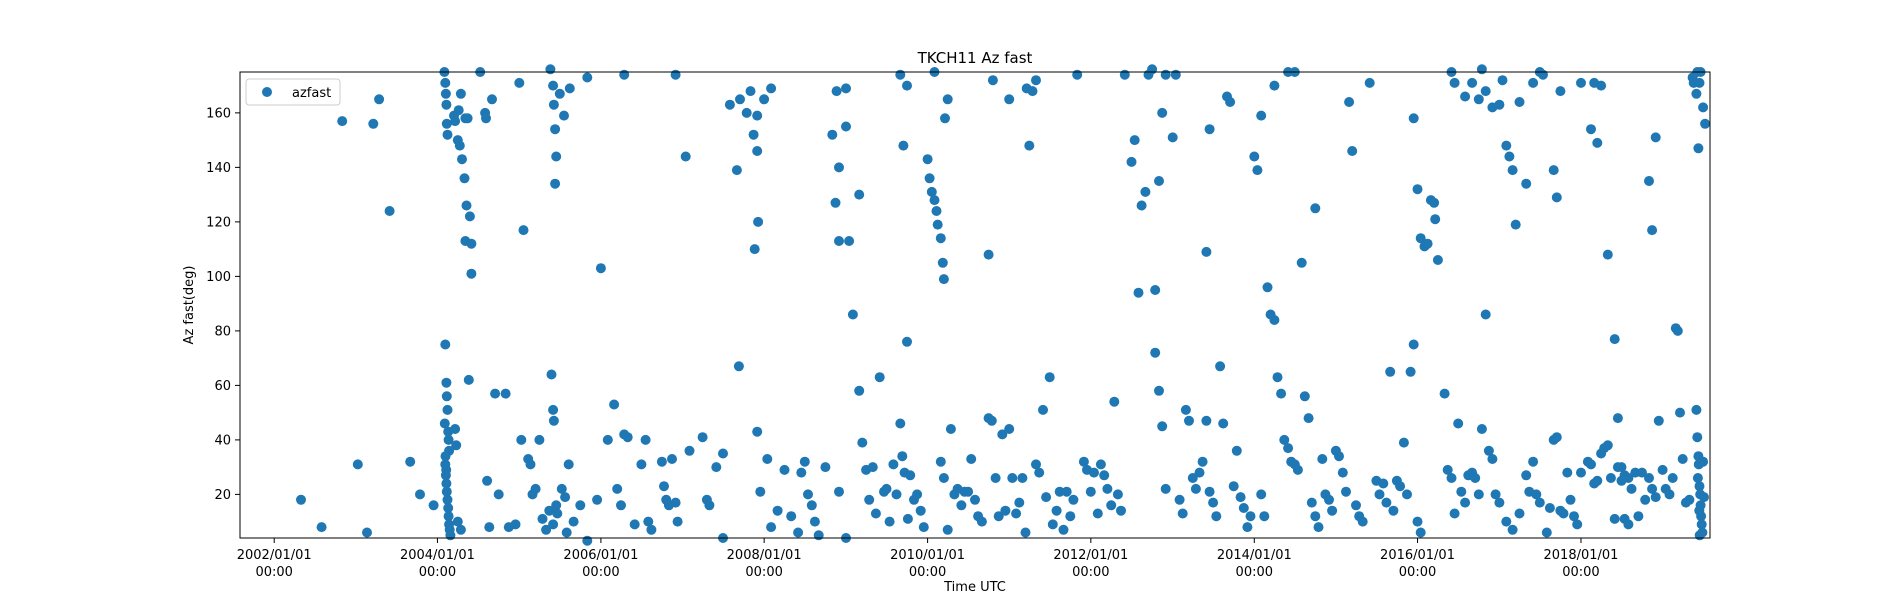  I want to click on y-axis: 20 40 60 80 100 120 140 160, so click(223, 304).